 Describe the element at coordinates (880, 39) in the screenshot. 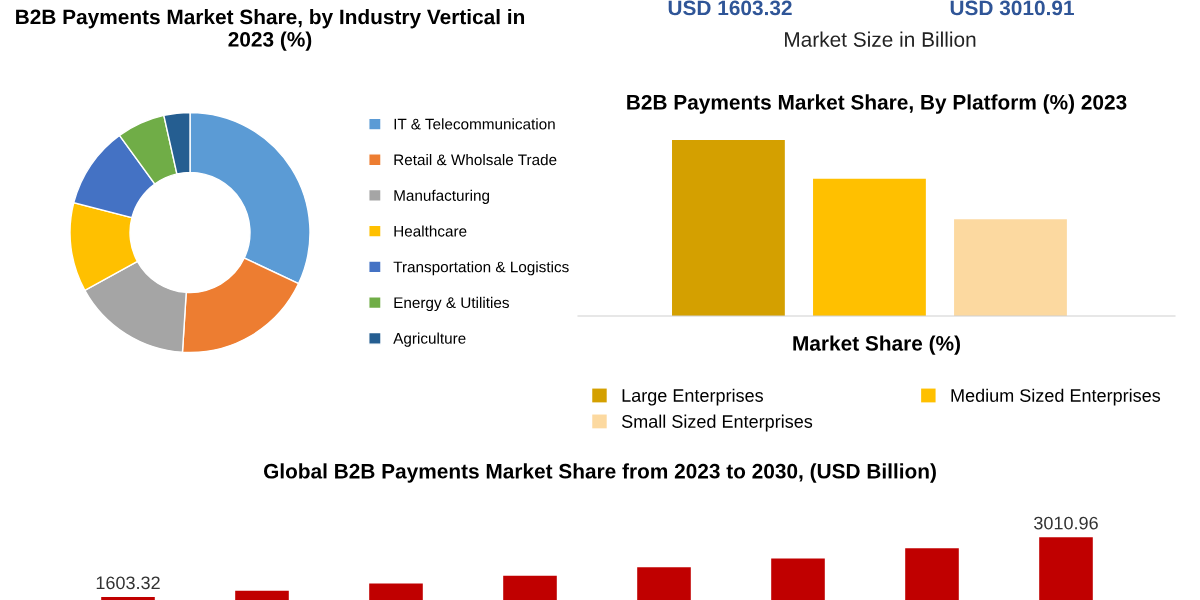

I see `text: Market Size in Billion` at that location.